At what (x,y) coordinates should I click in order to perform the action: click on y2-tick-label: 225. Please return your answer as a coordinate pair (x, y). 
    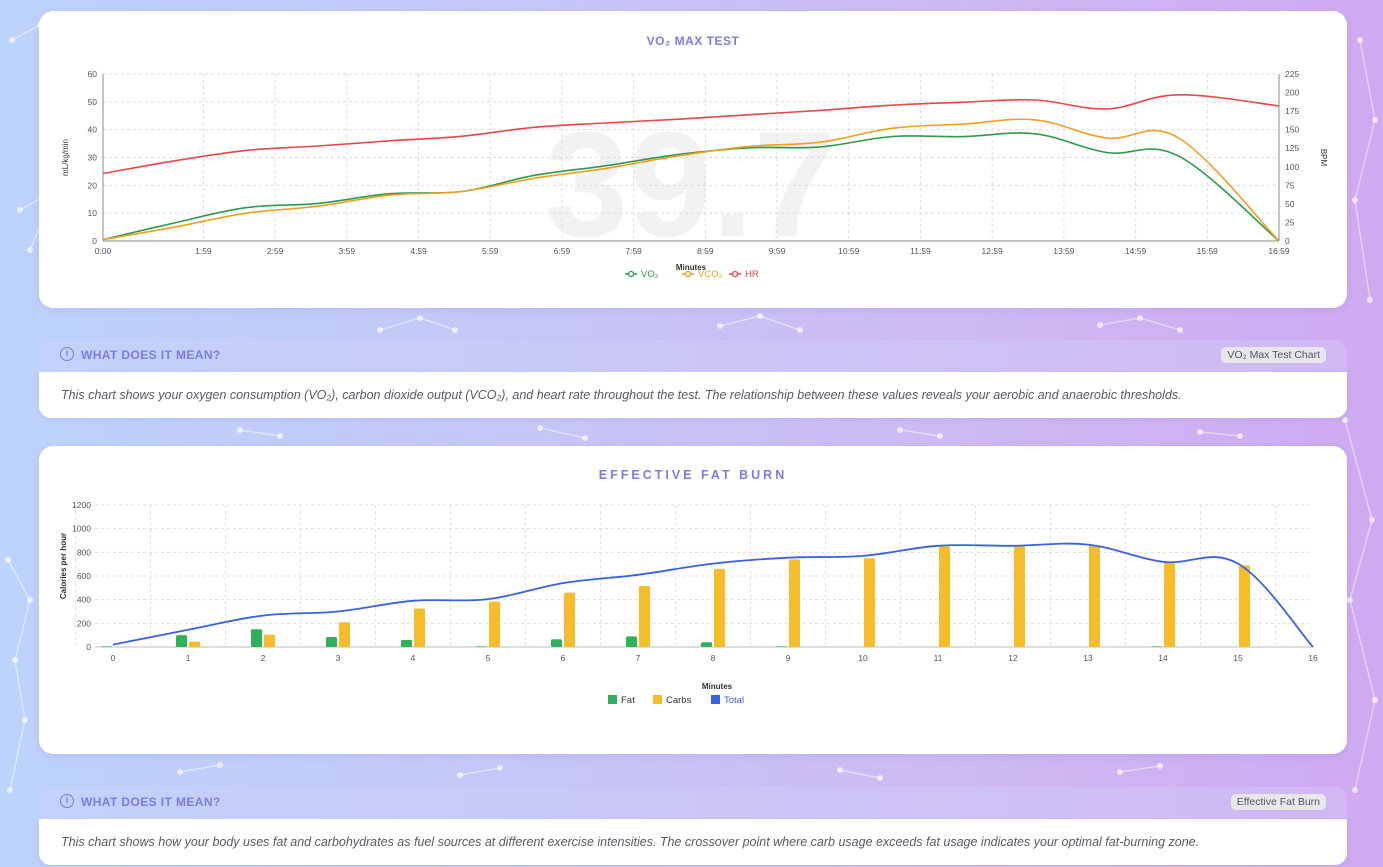
    Looking at the image, I should click on (1292, 74).